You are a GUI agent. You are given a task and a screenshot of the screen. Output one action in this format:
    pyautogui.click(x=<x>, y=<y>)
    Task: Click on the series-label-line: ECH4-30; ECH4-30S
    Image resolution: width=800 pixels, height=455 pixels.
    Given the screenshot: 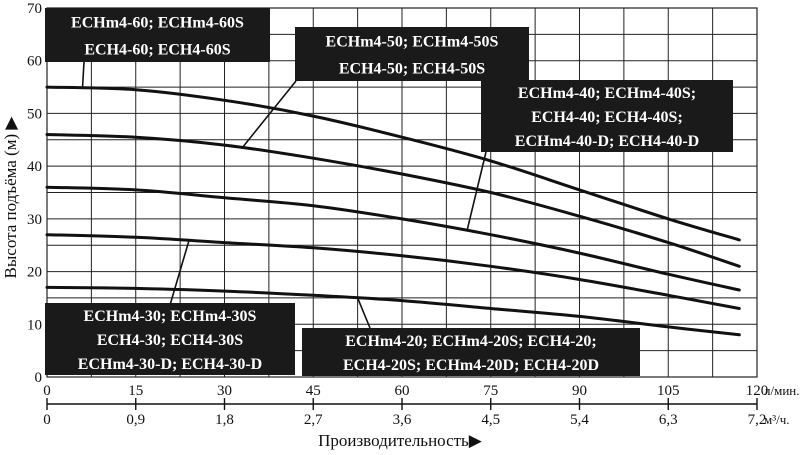 What is the action you would take?
    pyautogui.click(x=170, y=340)
    